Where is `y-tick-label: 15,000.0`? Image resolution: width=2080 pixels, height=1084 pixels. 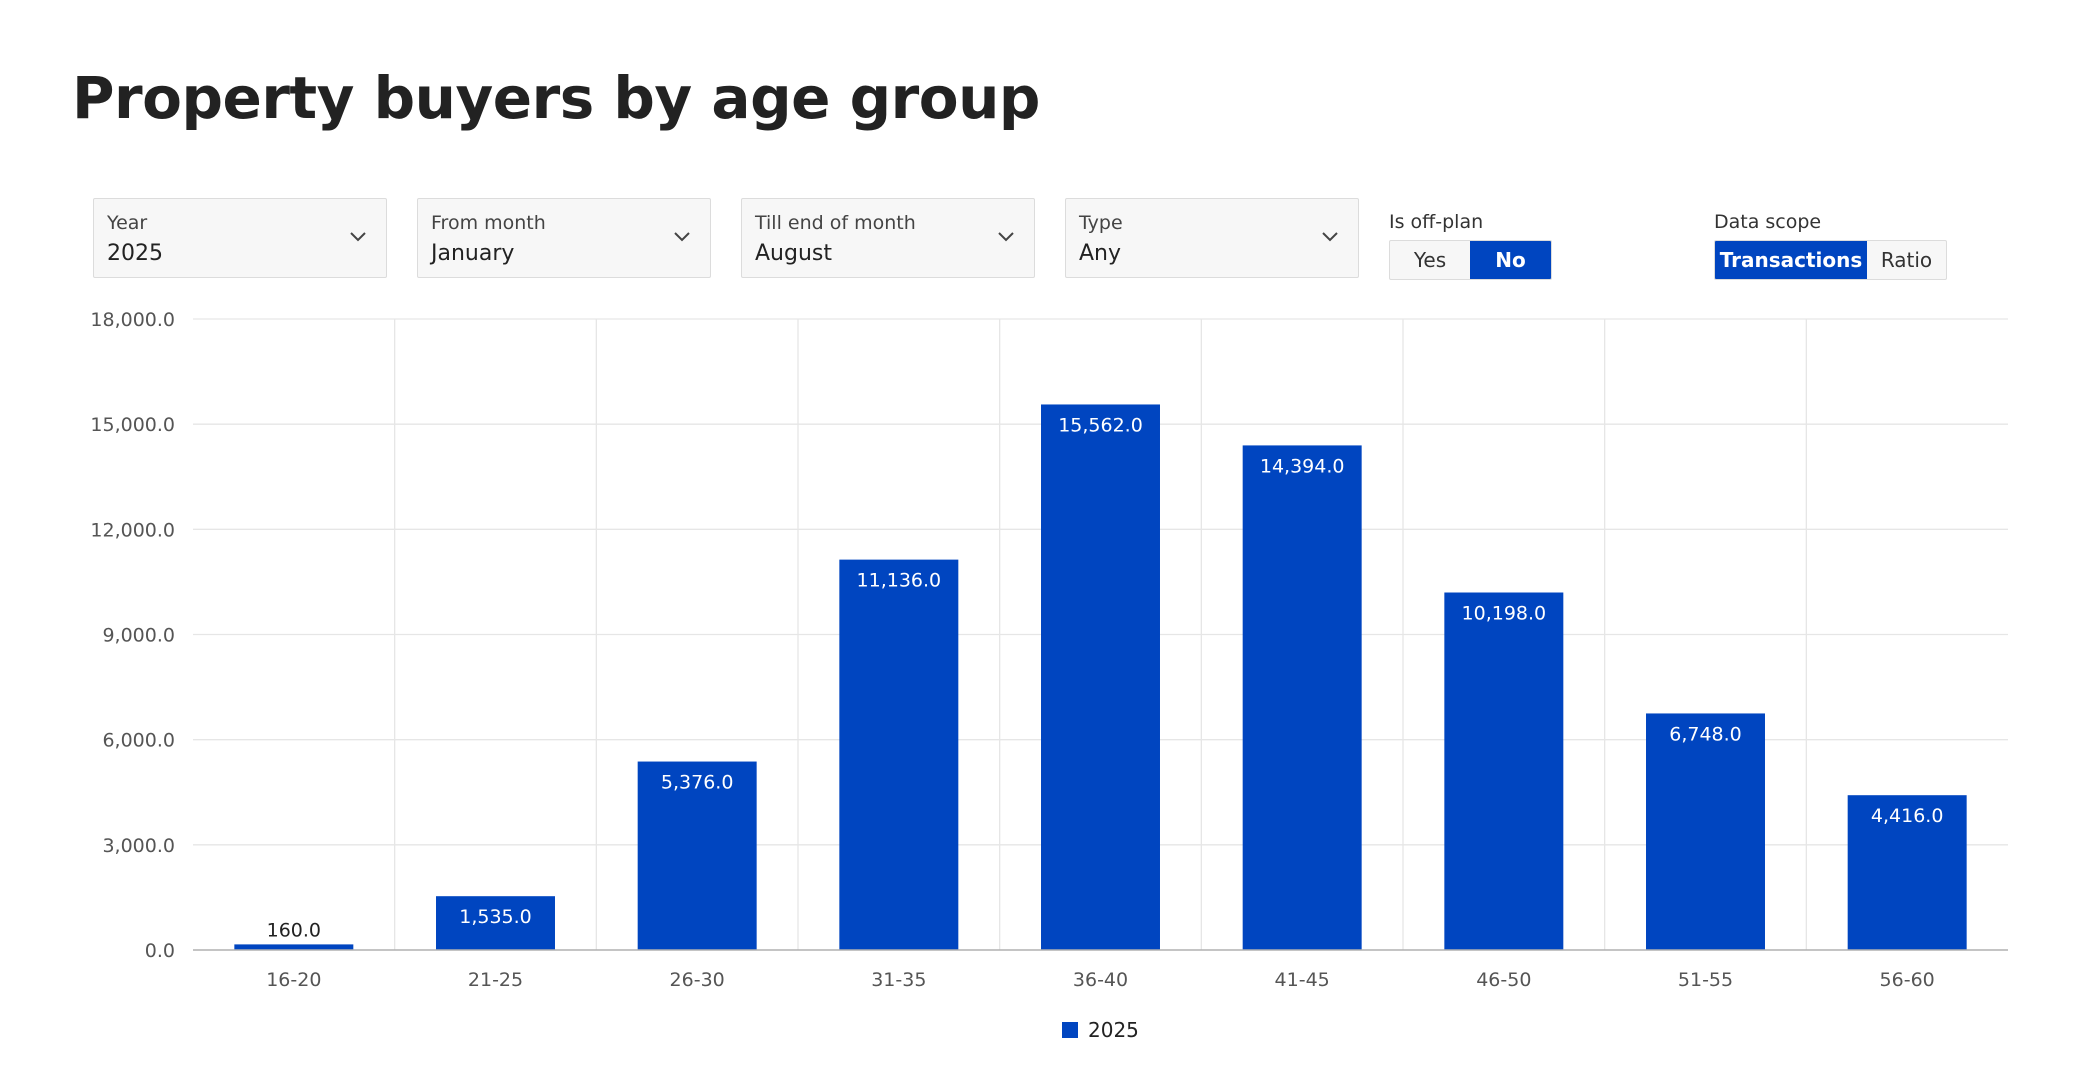
y-tick-label: 15,000.0 is located at coordinates (132, 425).